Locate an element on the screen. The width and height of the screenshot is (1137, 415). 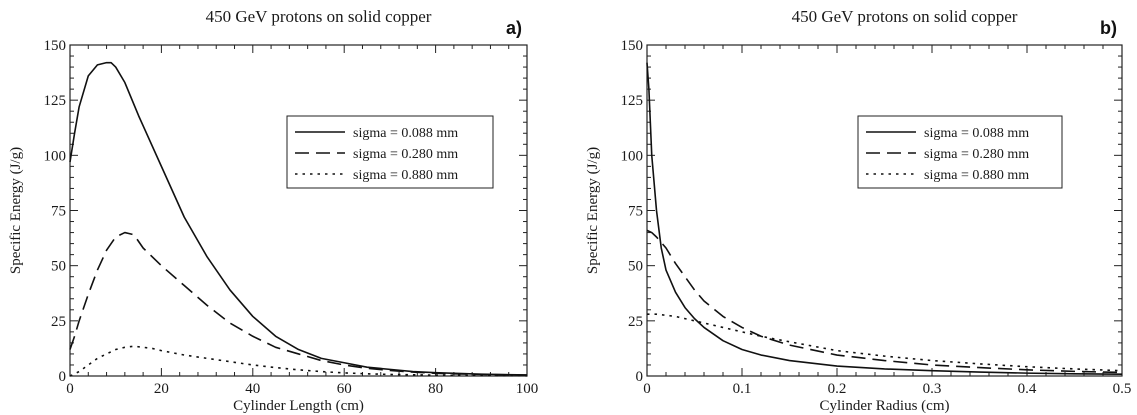
x-tick-label: 0.5 is located at coordinates (1122, 389).